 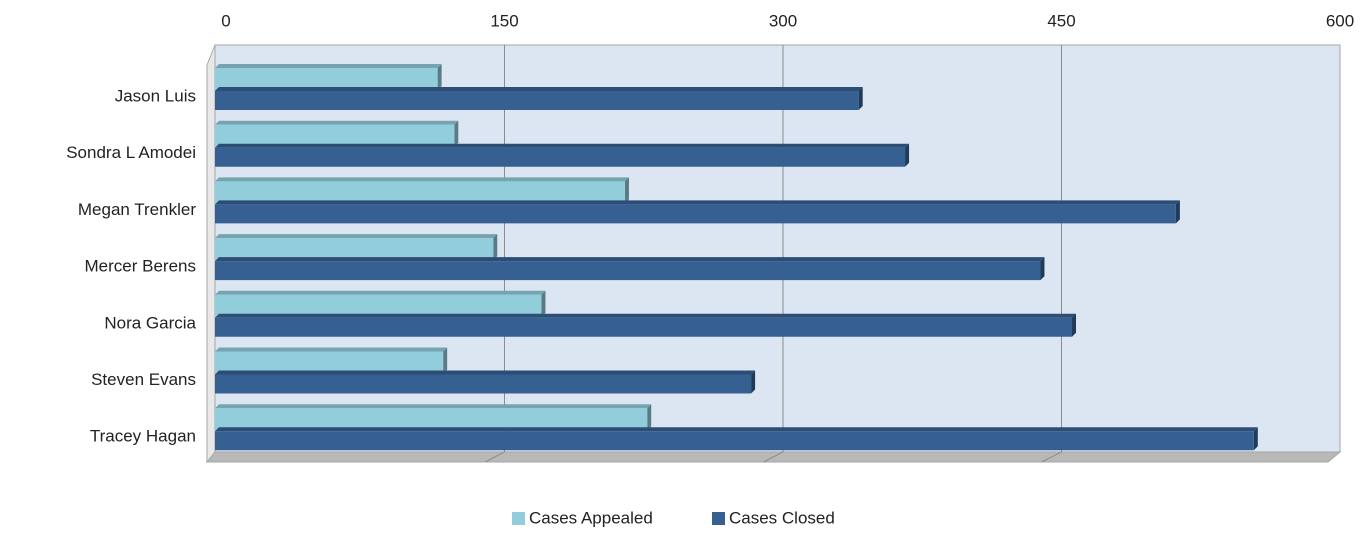 I want to click on x-tick-label: 0, so click(x=225, y=20).